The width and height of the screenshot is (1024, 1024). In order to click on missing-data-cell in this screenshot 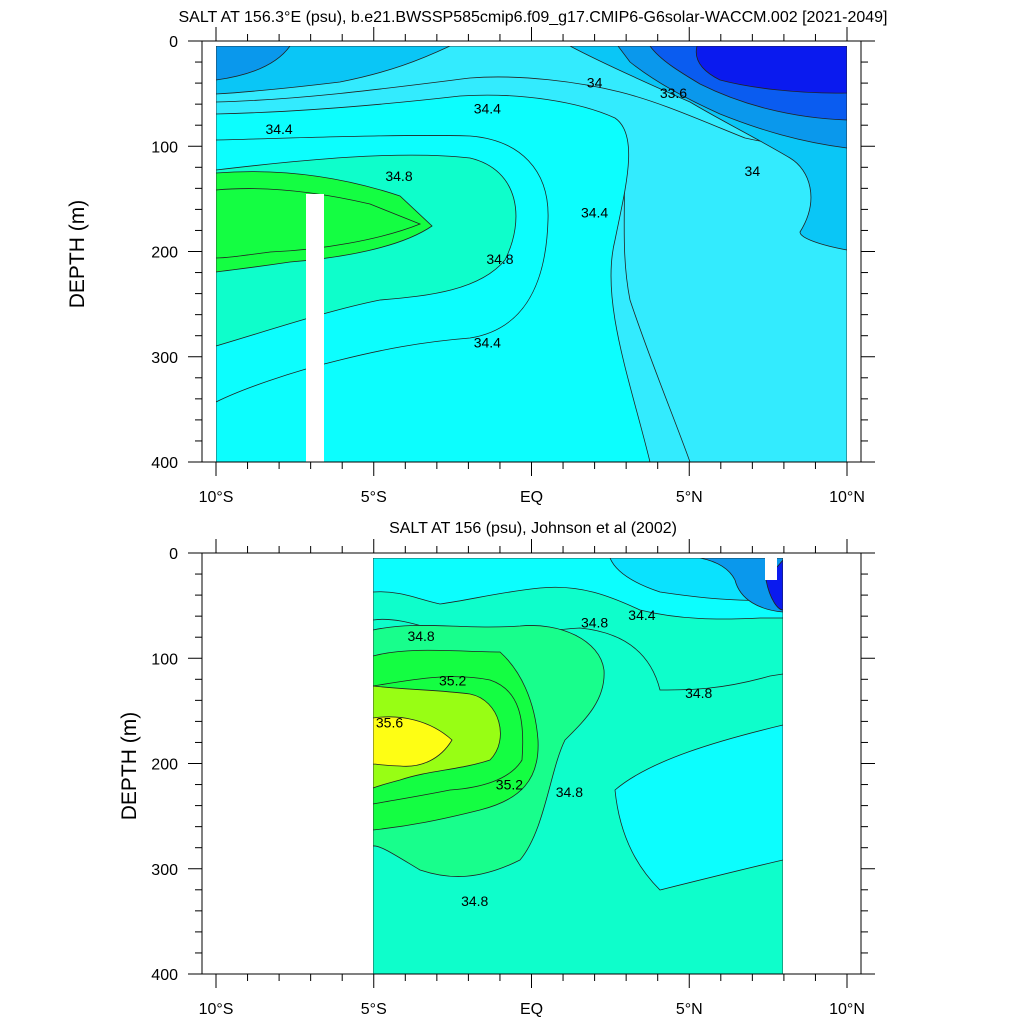, I will do `click(771, 569)`.